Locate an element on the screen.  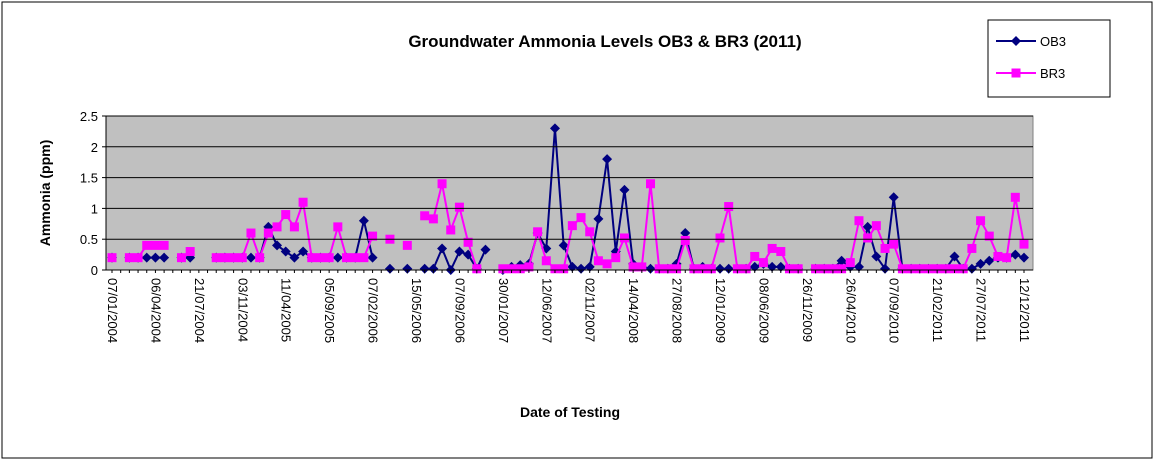
x-tick-label: 05/09/2005 is located at coordinates (329, 310).